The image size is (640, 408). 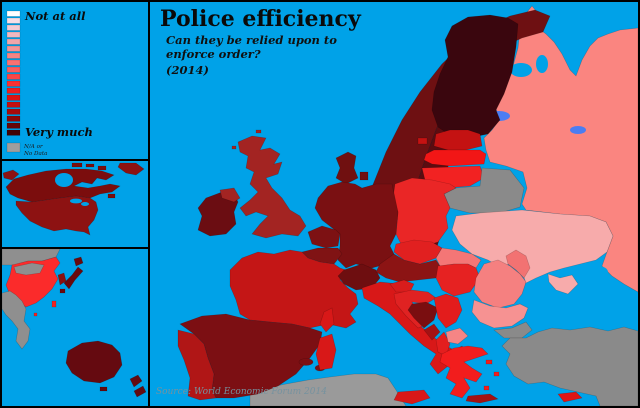 What do you see at coordinates (423, 315) in the screenshot?
I see `region-bosnia` at bounding box center [423, 315].